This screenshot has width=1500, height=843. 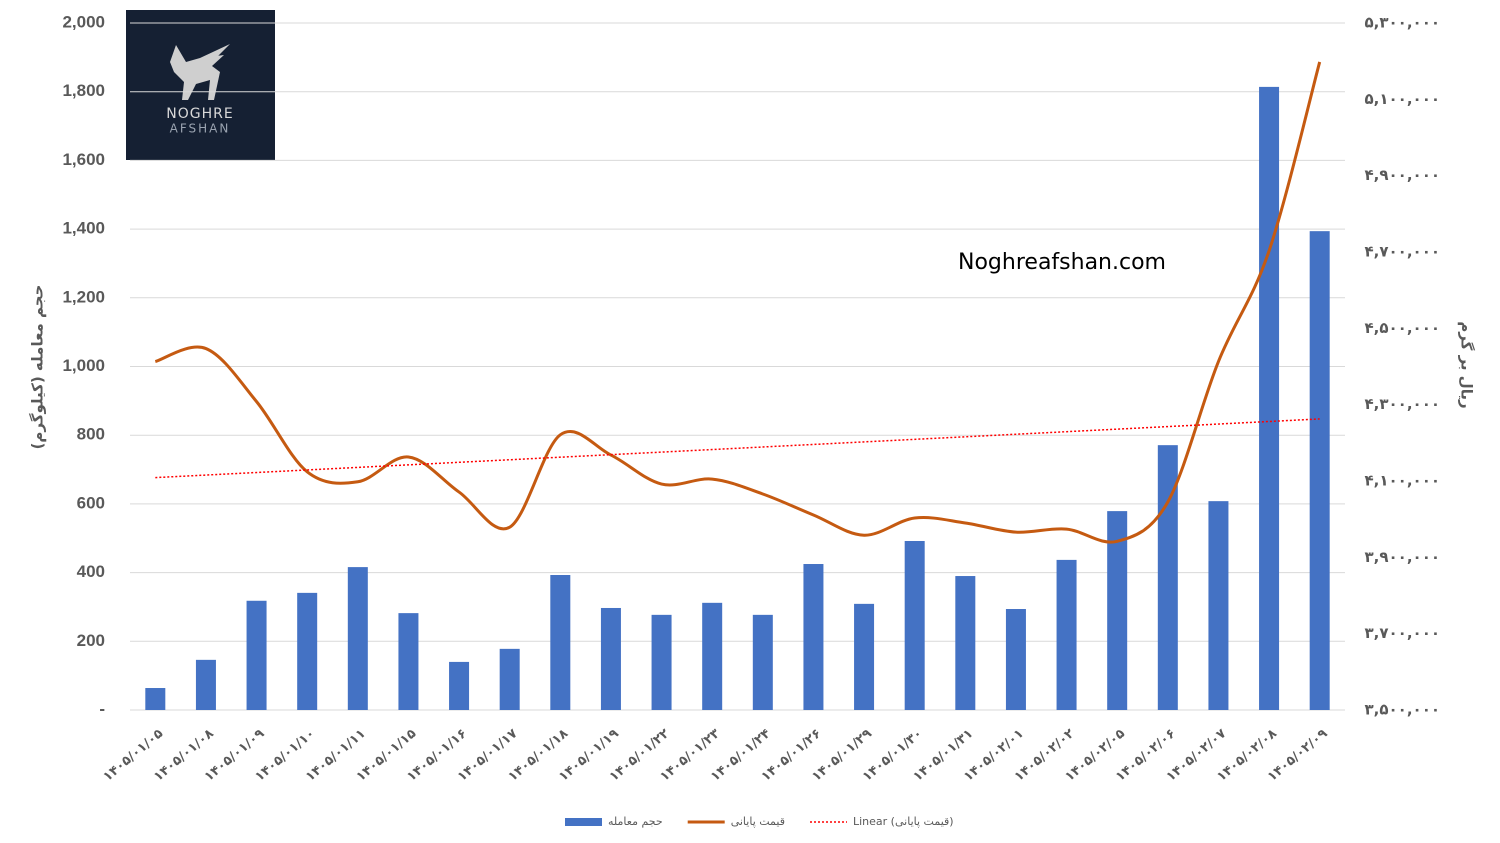 What do you see at coordinates (83, 228) in the screenshot?
I see `y-tick-label: 1,400` at bounding box center [83, 228].